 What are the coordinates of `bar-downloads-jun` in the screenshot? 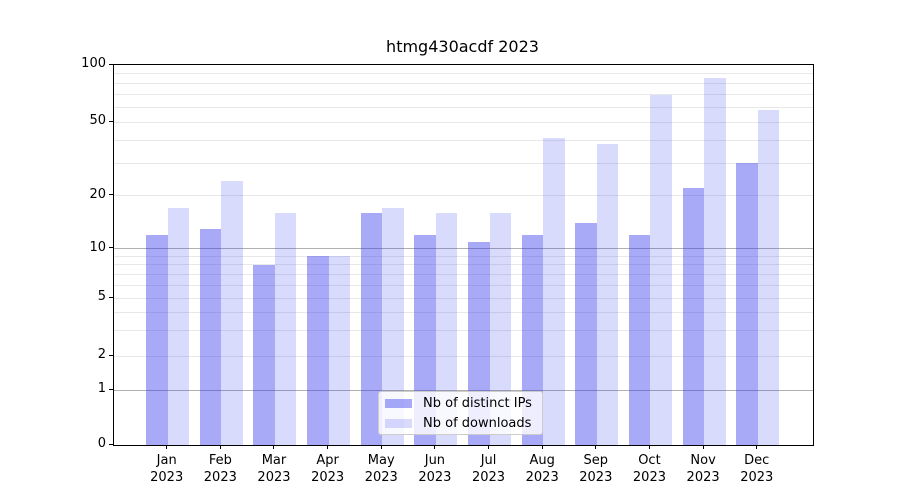 It's located at (446, 328).